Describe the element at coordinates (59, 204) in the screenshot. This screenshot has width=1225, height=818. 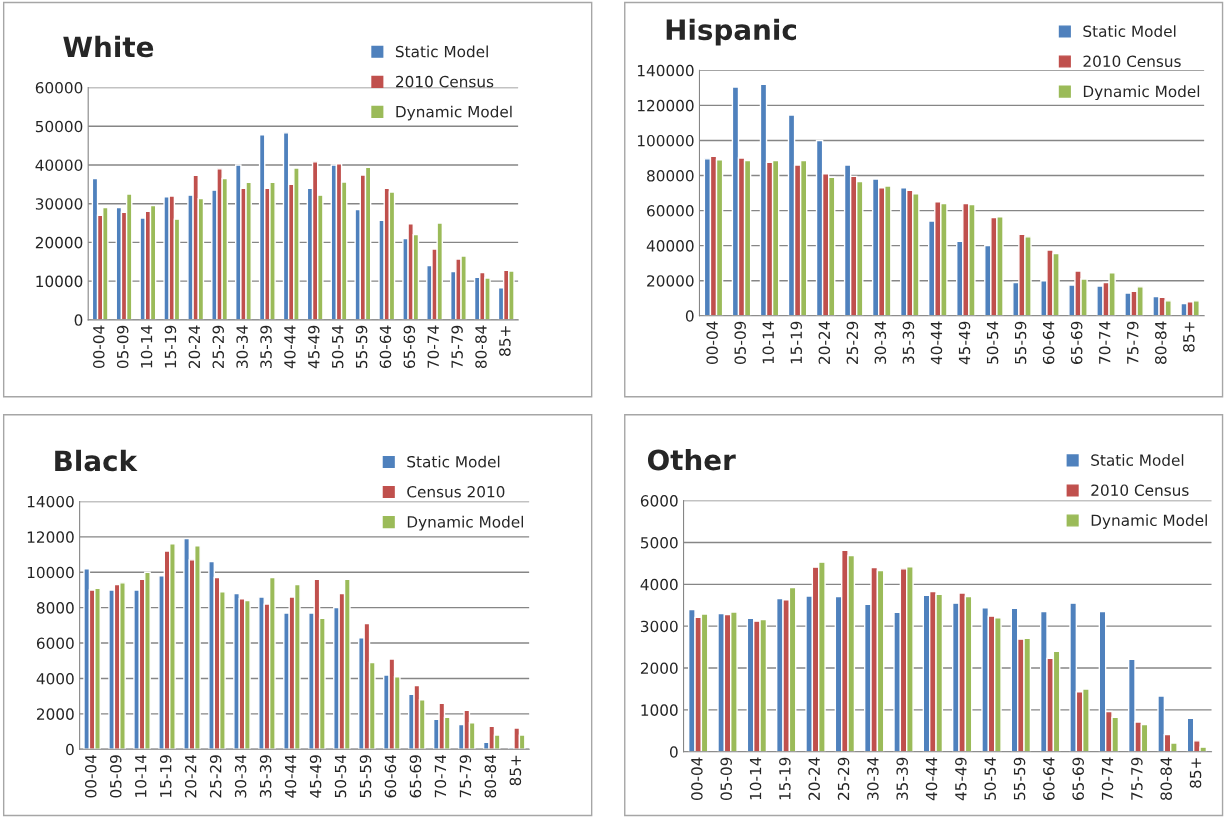
I see `y-tick-label: 30000` at that location.